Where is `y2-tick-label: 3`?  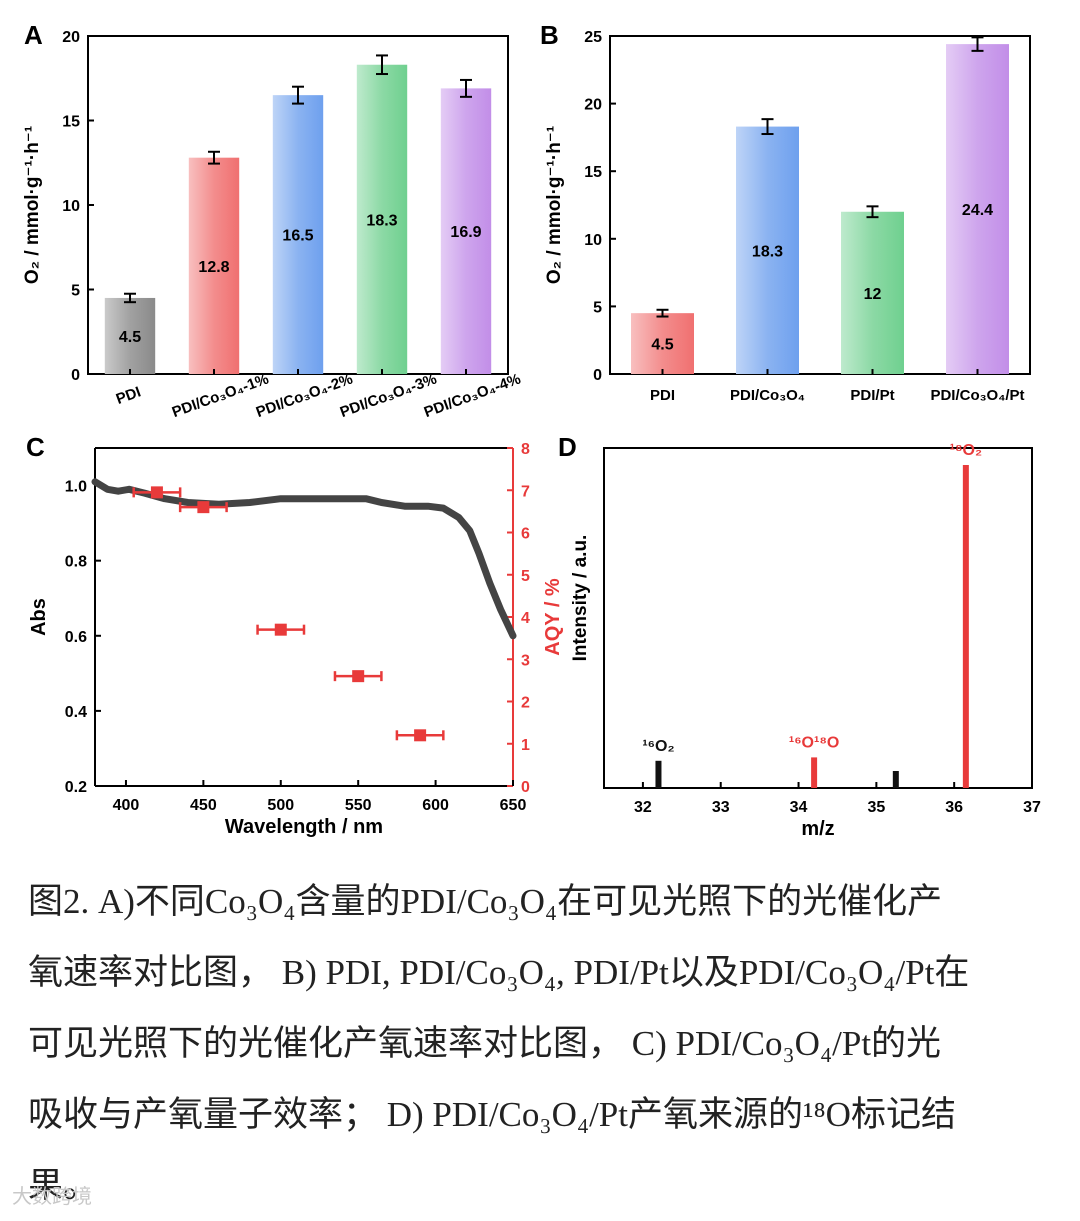
y2-tick-label: 3 is located at coordinates (525, 660).